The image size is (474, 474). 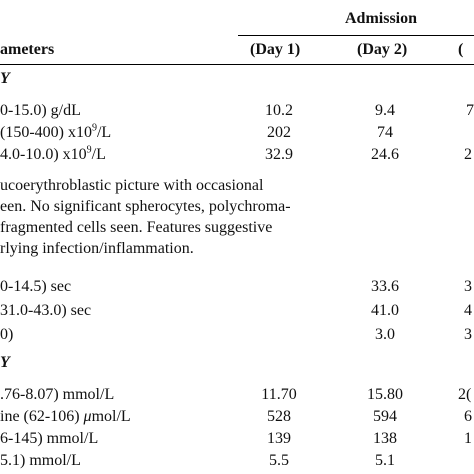 What do you see at coordinates (468, 286) in the screenshot?
I see `row-pt-day3: 3` at bounding box center [468, 286].